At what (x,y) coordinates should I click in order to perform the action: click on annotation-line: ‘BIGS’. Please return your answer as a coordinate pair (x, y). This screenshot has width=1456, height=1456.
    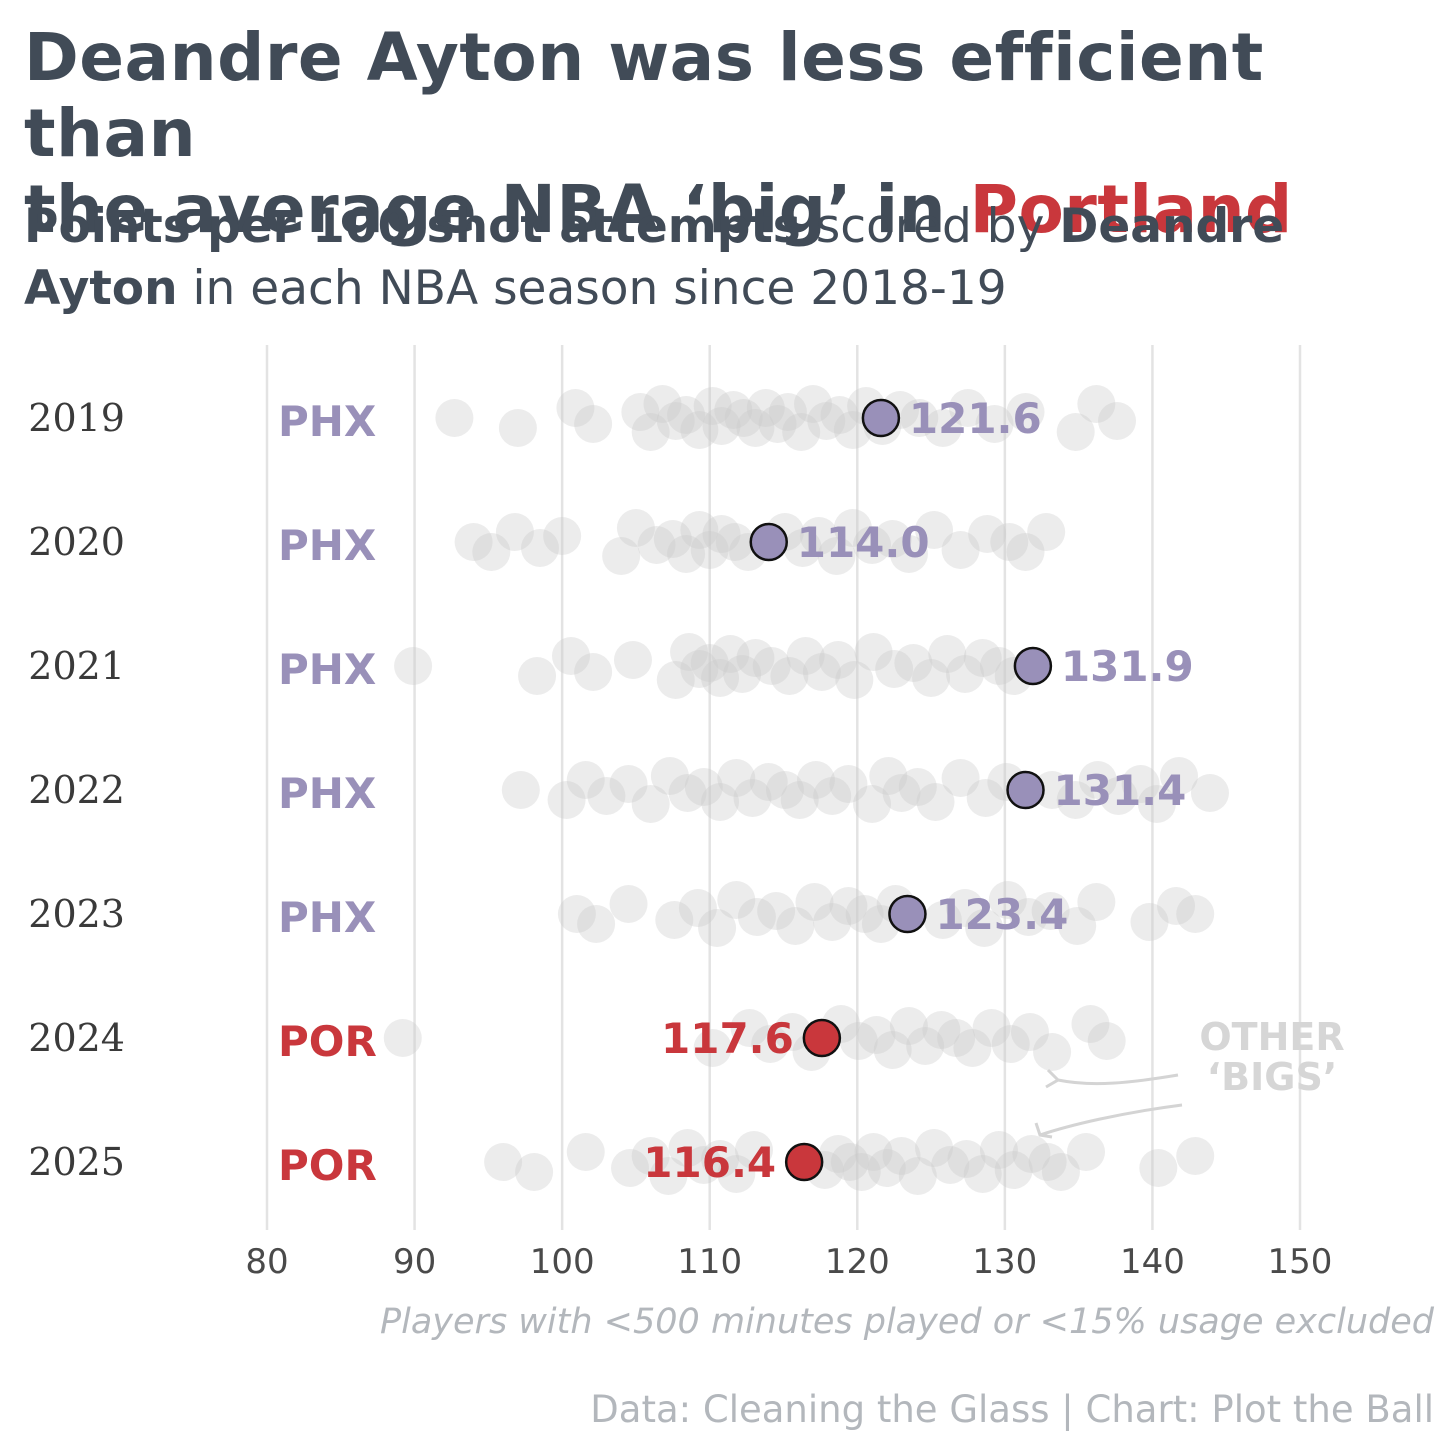
    Looking at the image, I should click on (1272, 1077).